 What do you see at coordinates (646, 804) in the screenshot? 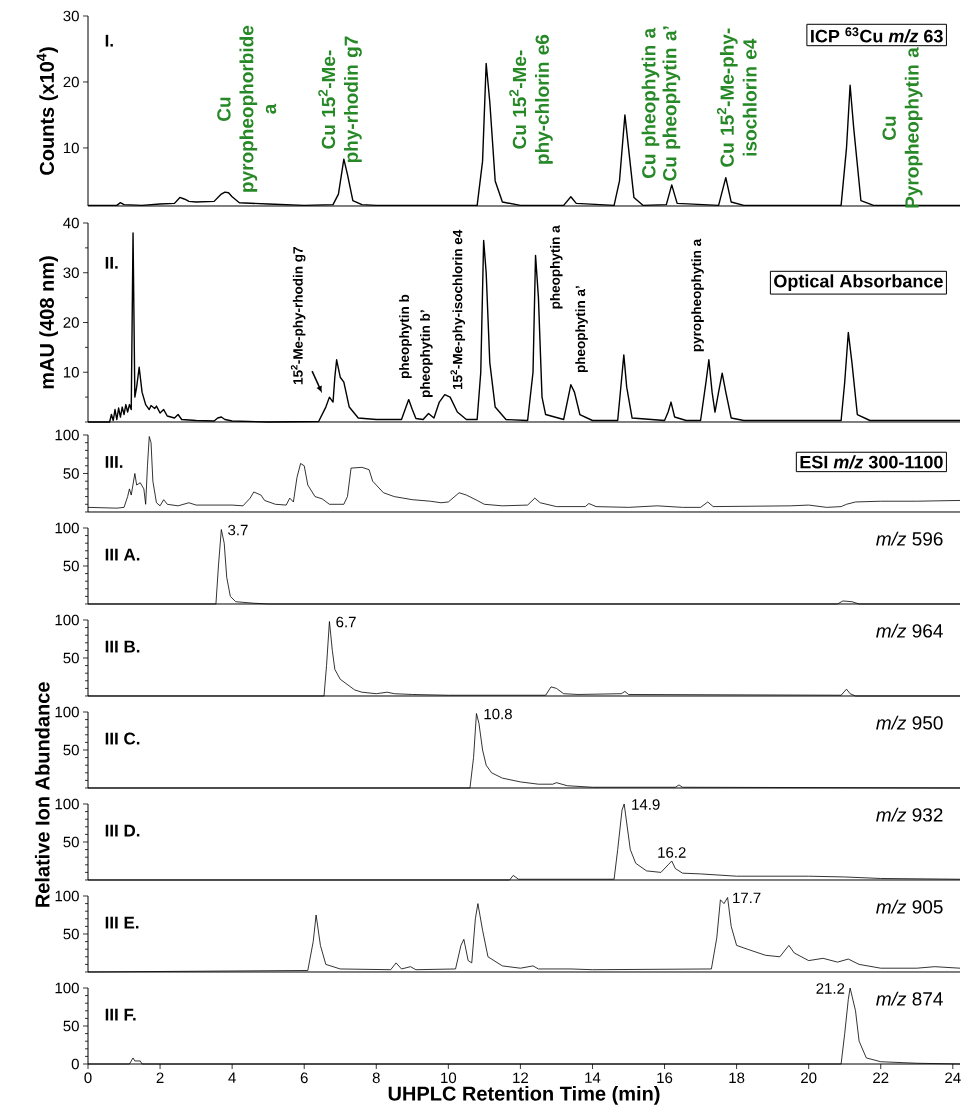
I see `annotation: 14.9` at bounding box center [646, 804].